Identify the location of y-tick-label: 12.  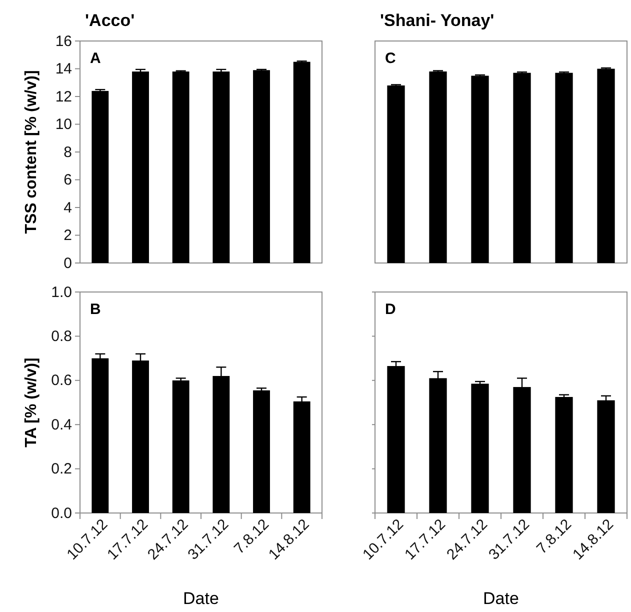
(63, 97).